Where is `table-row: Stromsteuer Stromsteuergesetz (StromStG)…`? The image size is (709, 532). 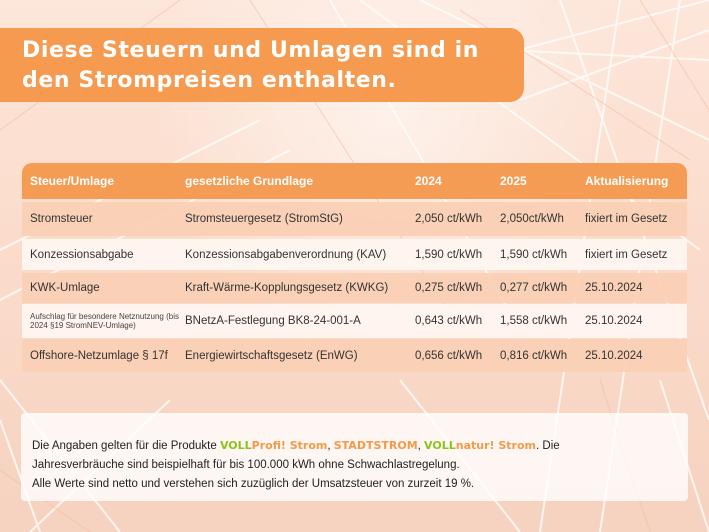 table-row: Stromsteuer Stromsteuergesetz (StromStG)… is located at coordinates (354, 219).